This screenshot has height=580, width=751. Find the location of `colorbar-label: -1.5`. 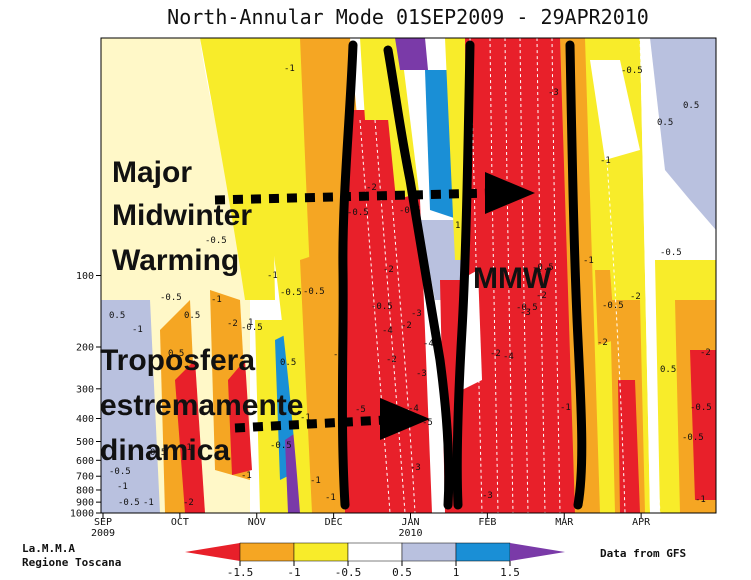

colorbar-label: -1.5 is located at coordinates (240, 572).